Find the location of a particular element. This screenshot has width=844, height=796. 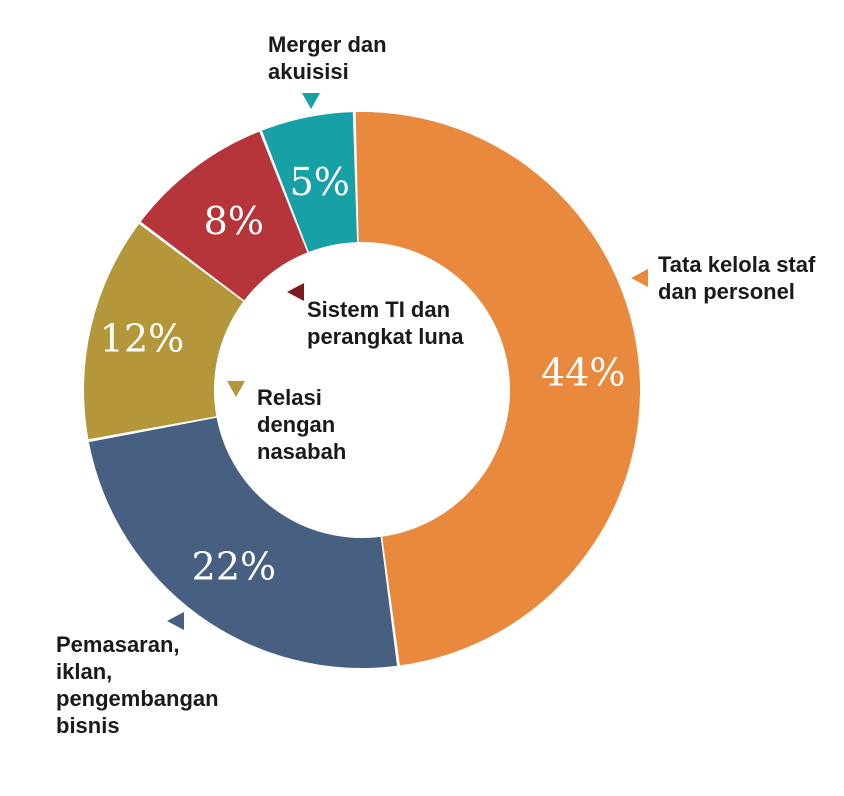

marker-merger-dan-akuisisi is located at coordinates (311, 101).